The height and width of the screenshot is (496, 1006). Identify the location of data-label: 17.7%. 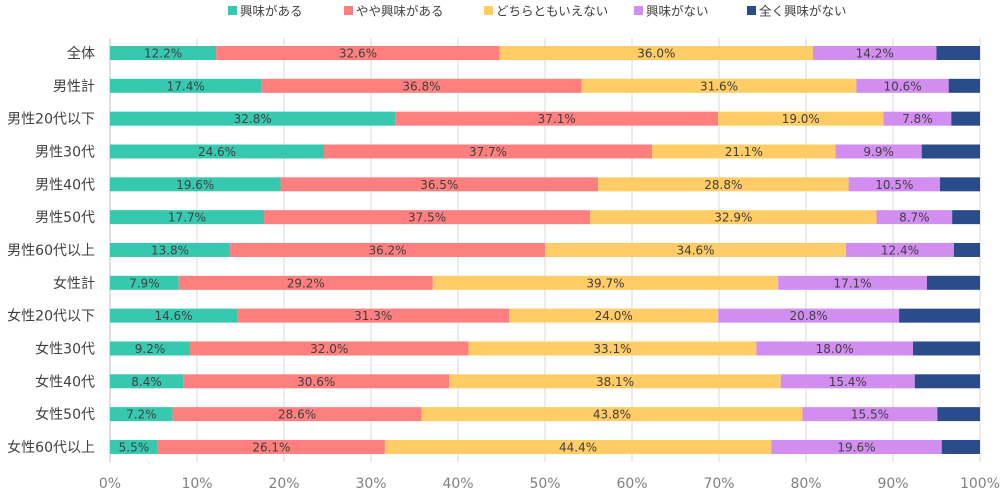
(187, 218).